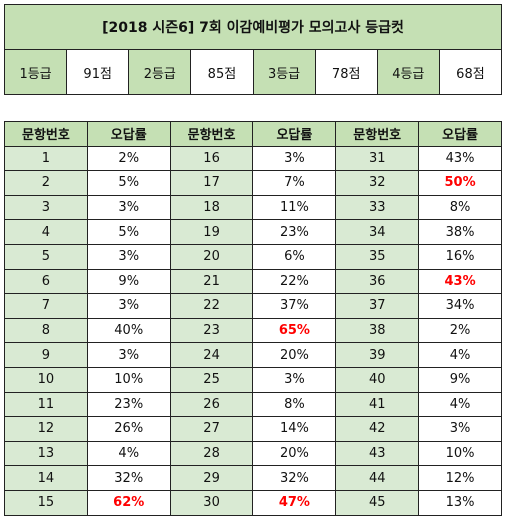  I want to click on question-number-cell: 6, so click(46, 281).